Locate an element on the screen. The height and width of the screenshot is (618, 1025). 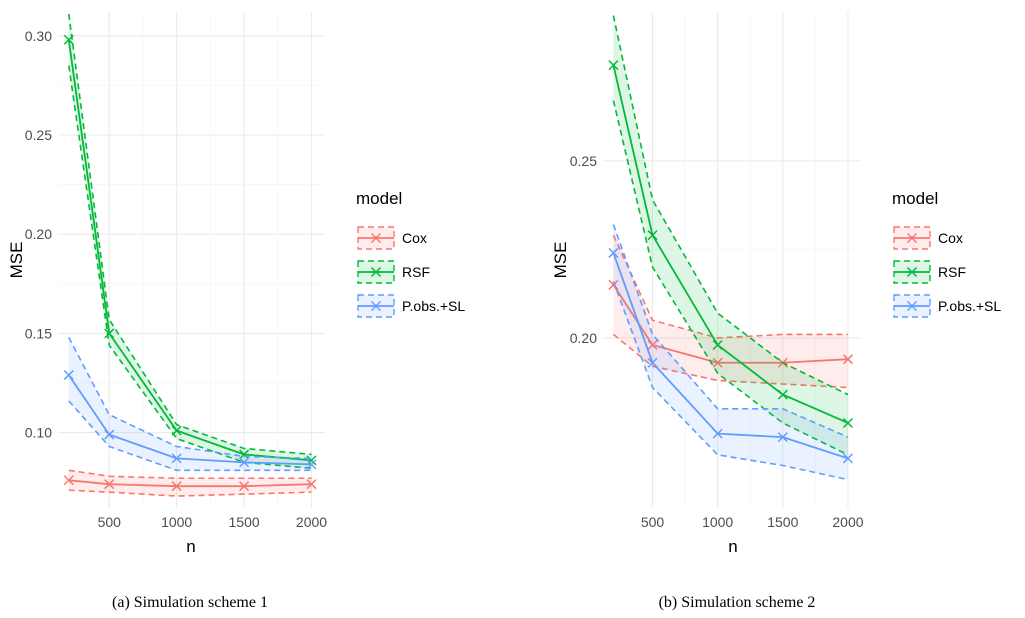
panel-b-legend: model Cox RSF P.obs.+SL is located at coordinates (946, 253).